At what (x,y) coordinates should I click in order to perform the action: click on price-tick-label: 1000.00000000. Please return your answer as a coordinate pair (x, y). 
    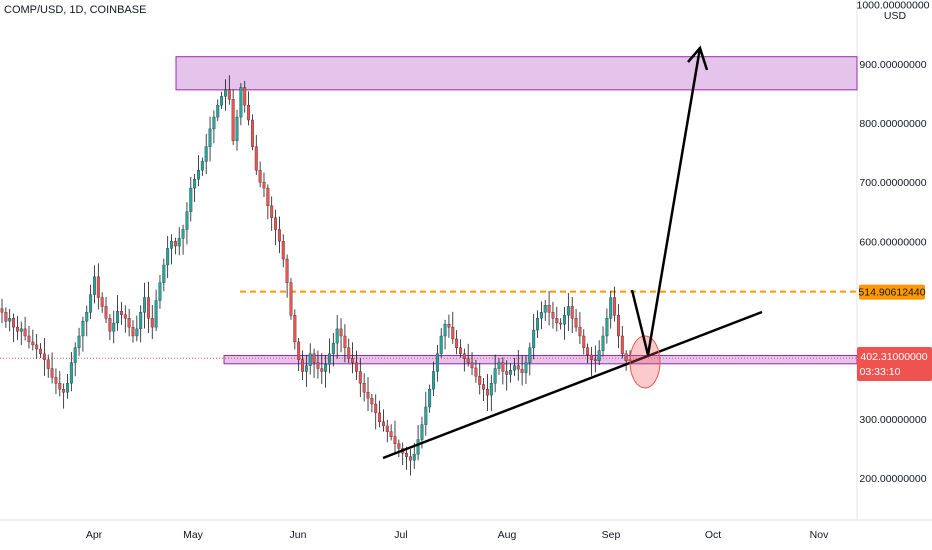
    Looking at the image, I should click on (893, 6).